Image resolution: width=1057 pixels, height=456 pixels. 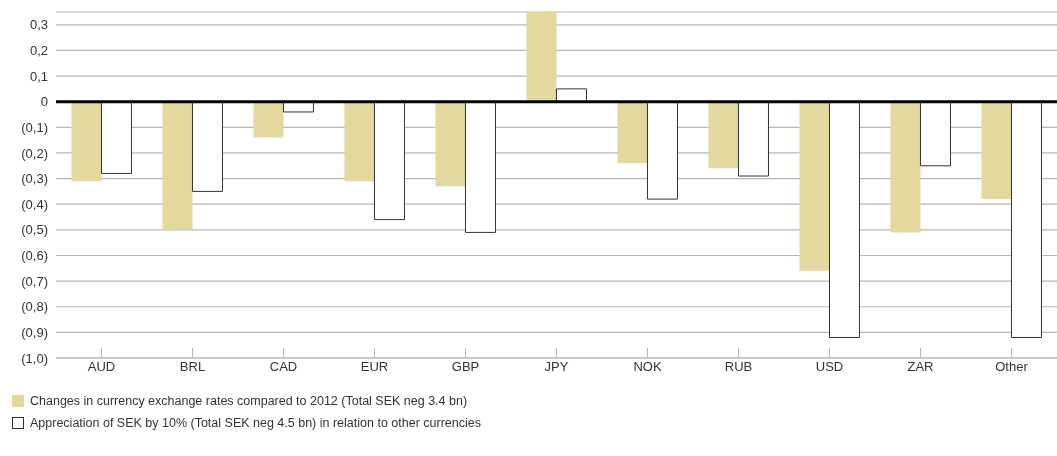 I want to click on y-tick-label: (0,7), so click(x=34, y=281).